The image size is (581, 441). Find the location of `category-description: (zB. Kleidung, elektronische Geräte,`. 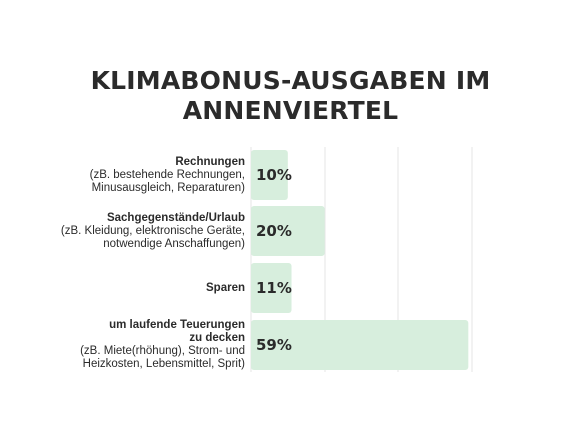

category-description: (zB. Kleidung, elektronische Geräte, is located at coordinates (152, 230).